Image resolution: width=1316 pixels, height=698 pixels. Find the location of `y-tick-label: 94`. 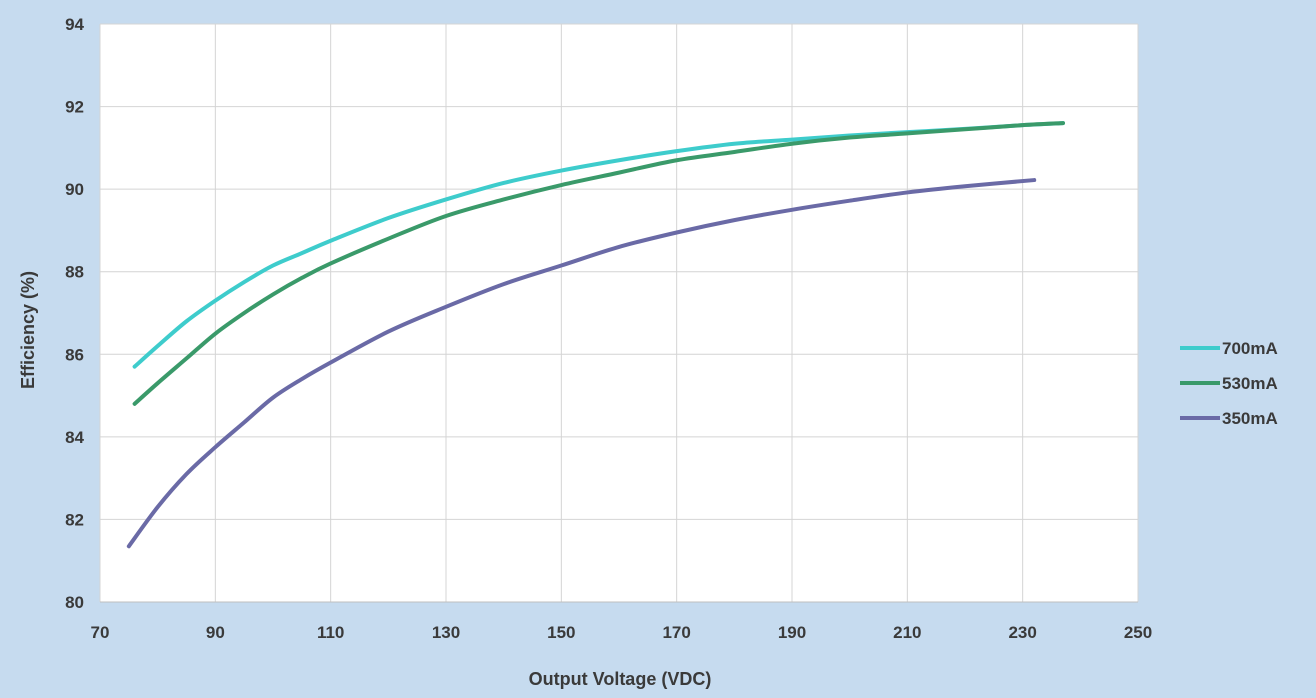

y-tick-label: 94 is located at coordinates (74, 24).